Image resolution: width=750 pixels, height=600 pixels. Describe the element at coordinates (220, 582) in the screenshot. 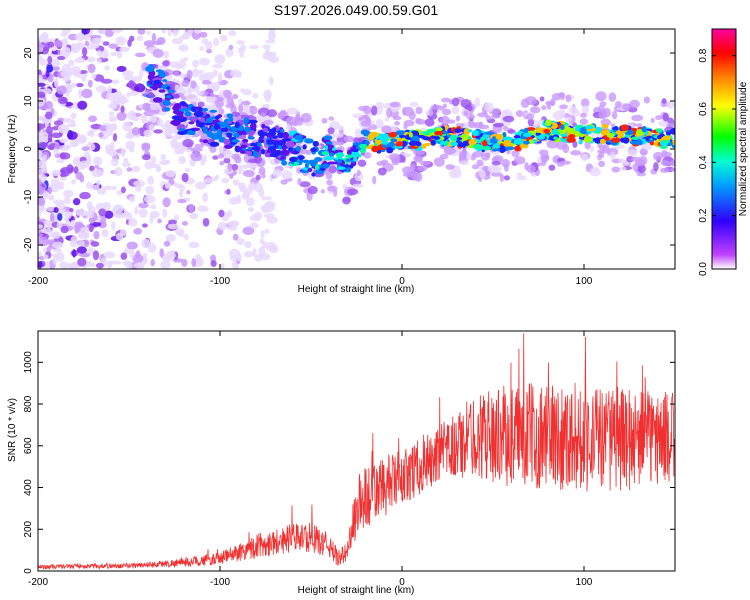

I see `snr-xtick-label: -100` at that location.